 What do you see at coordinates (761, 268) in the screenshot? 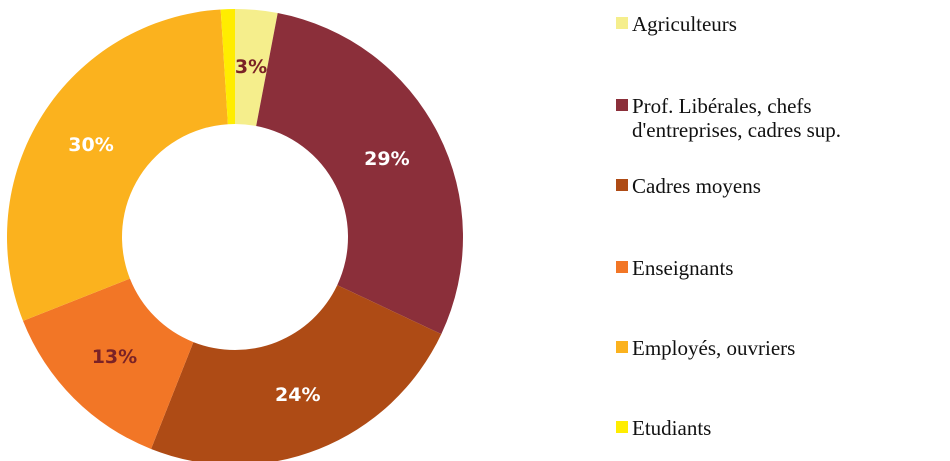
I see `legend-item: Enseignants` at bounding box center [761, 268].